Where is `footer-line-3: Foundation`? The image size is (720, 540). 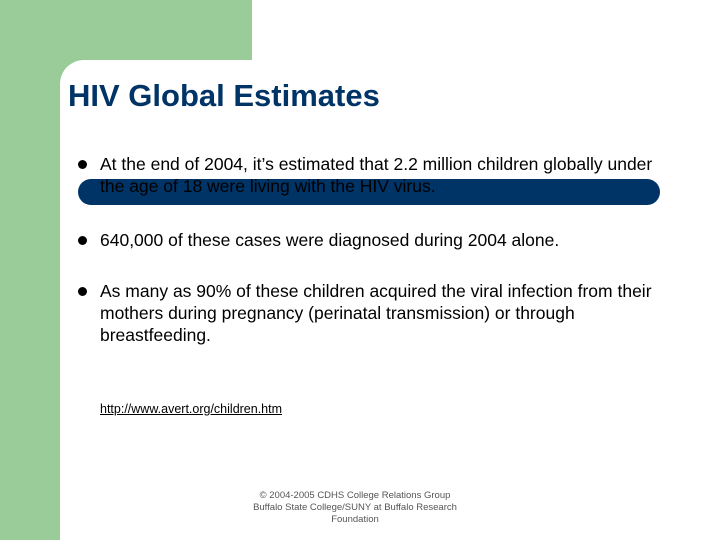
footer-line-3: Foundation is located at coordinates (355, 519).